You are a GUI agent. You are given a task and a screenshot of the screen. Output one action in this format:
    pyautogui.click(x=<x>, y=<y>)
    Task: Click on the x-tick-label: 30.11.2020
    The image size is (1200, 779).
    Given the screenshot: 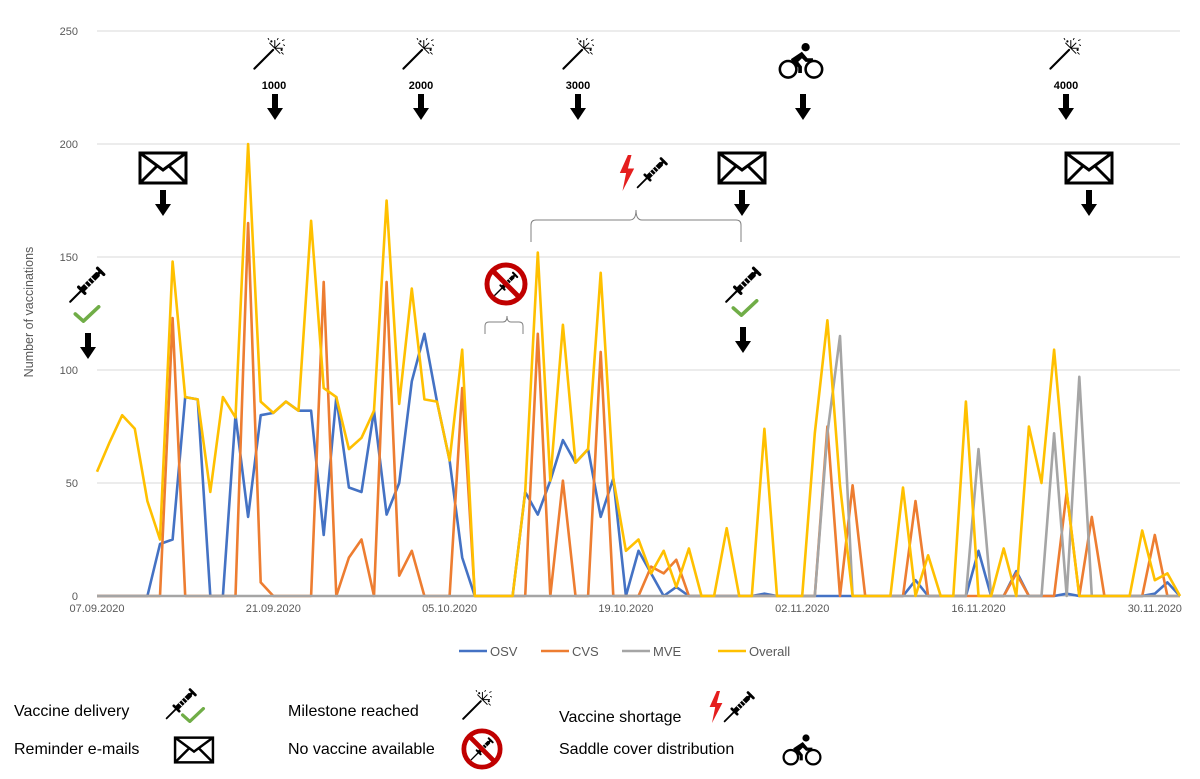 What is the action you would take?
    pyautogui.click(x=1155, y=609)
    